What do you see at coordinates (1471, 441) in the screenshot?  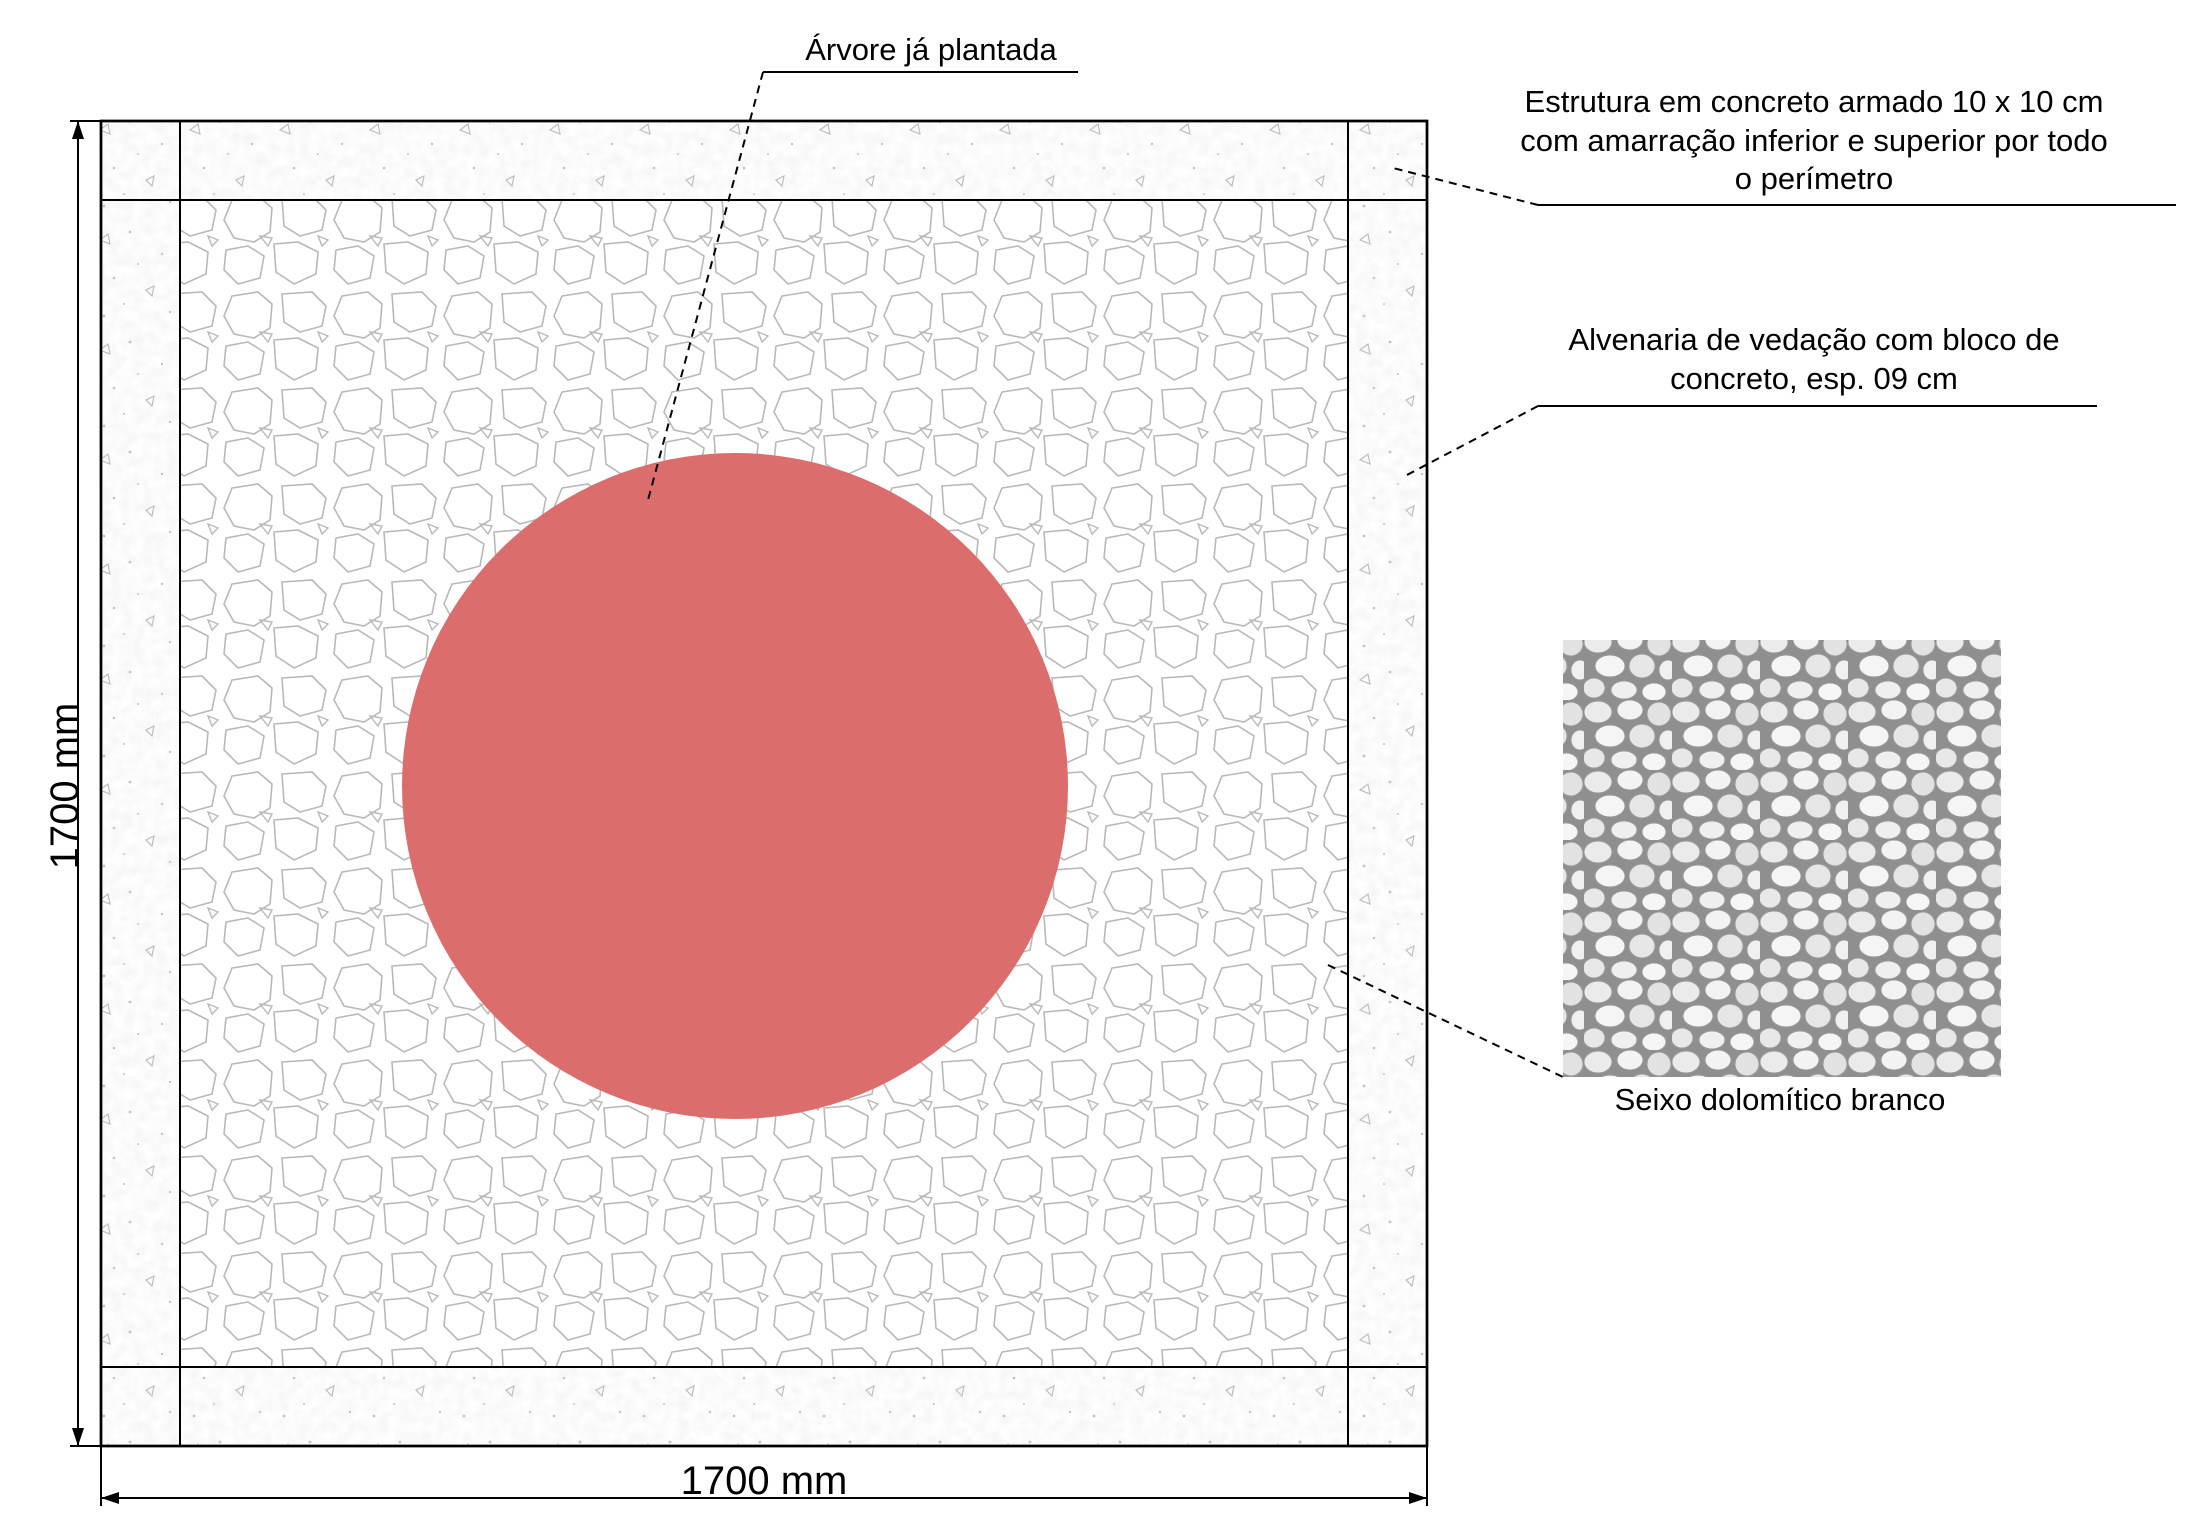 I see `masonry-leader-line` at bounding box center [1471, 441].